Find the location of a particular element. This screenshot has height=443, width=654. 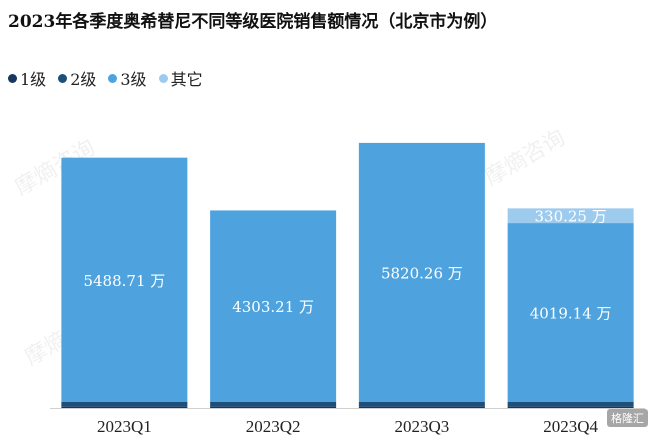

x-tick-label-2023q4: 2023Q4 is located at coordinates (570, 426).